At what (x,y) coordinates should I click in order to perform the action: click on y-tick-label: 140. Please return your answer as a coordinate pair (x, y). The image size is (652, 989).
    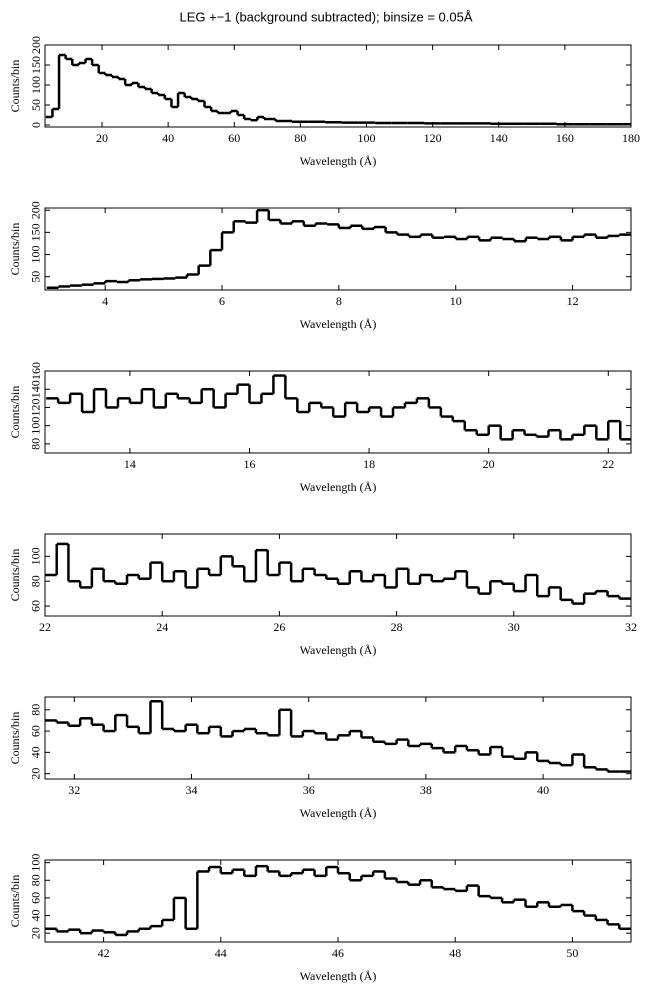
    Looking at the image, I should click on (36, 389).